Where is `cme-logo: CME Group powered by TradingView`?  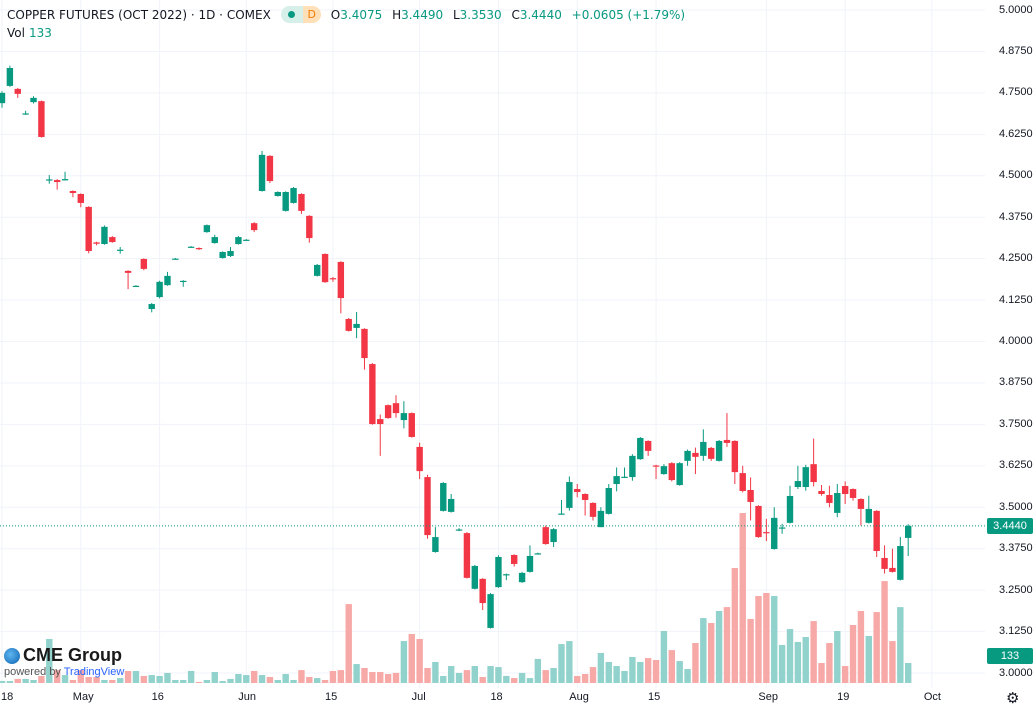
cme-logo: CME Group powered by TradingView is located at coordinates (64, 661).